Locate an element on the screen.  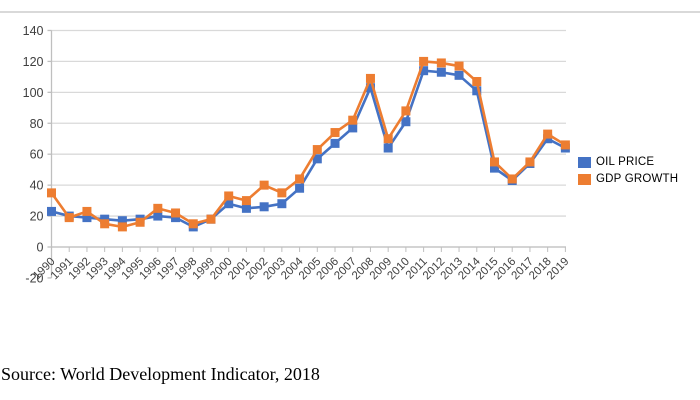
legend-item-oil-price: OIL PRICE is located at coordinates (628, 162).